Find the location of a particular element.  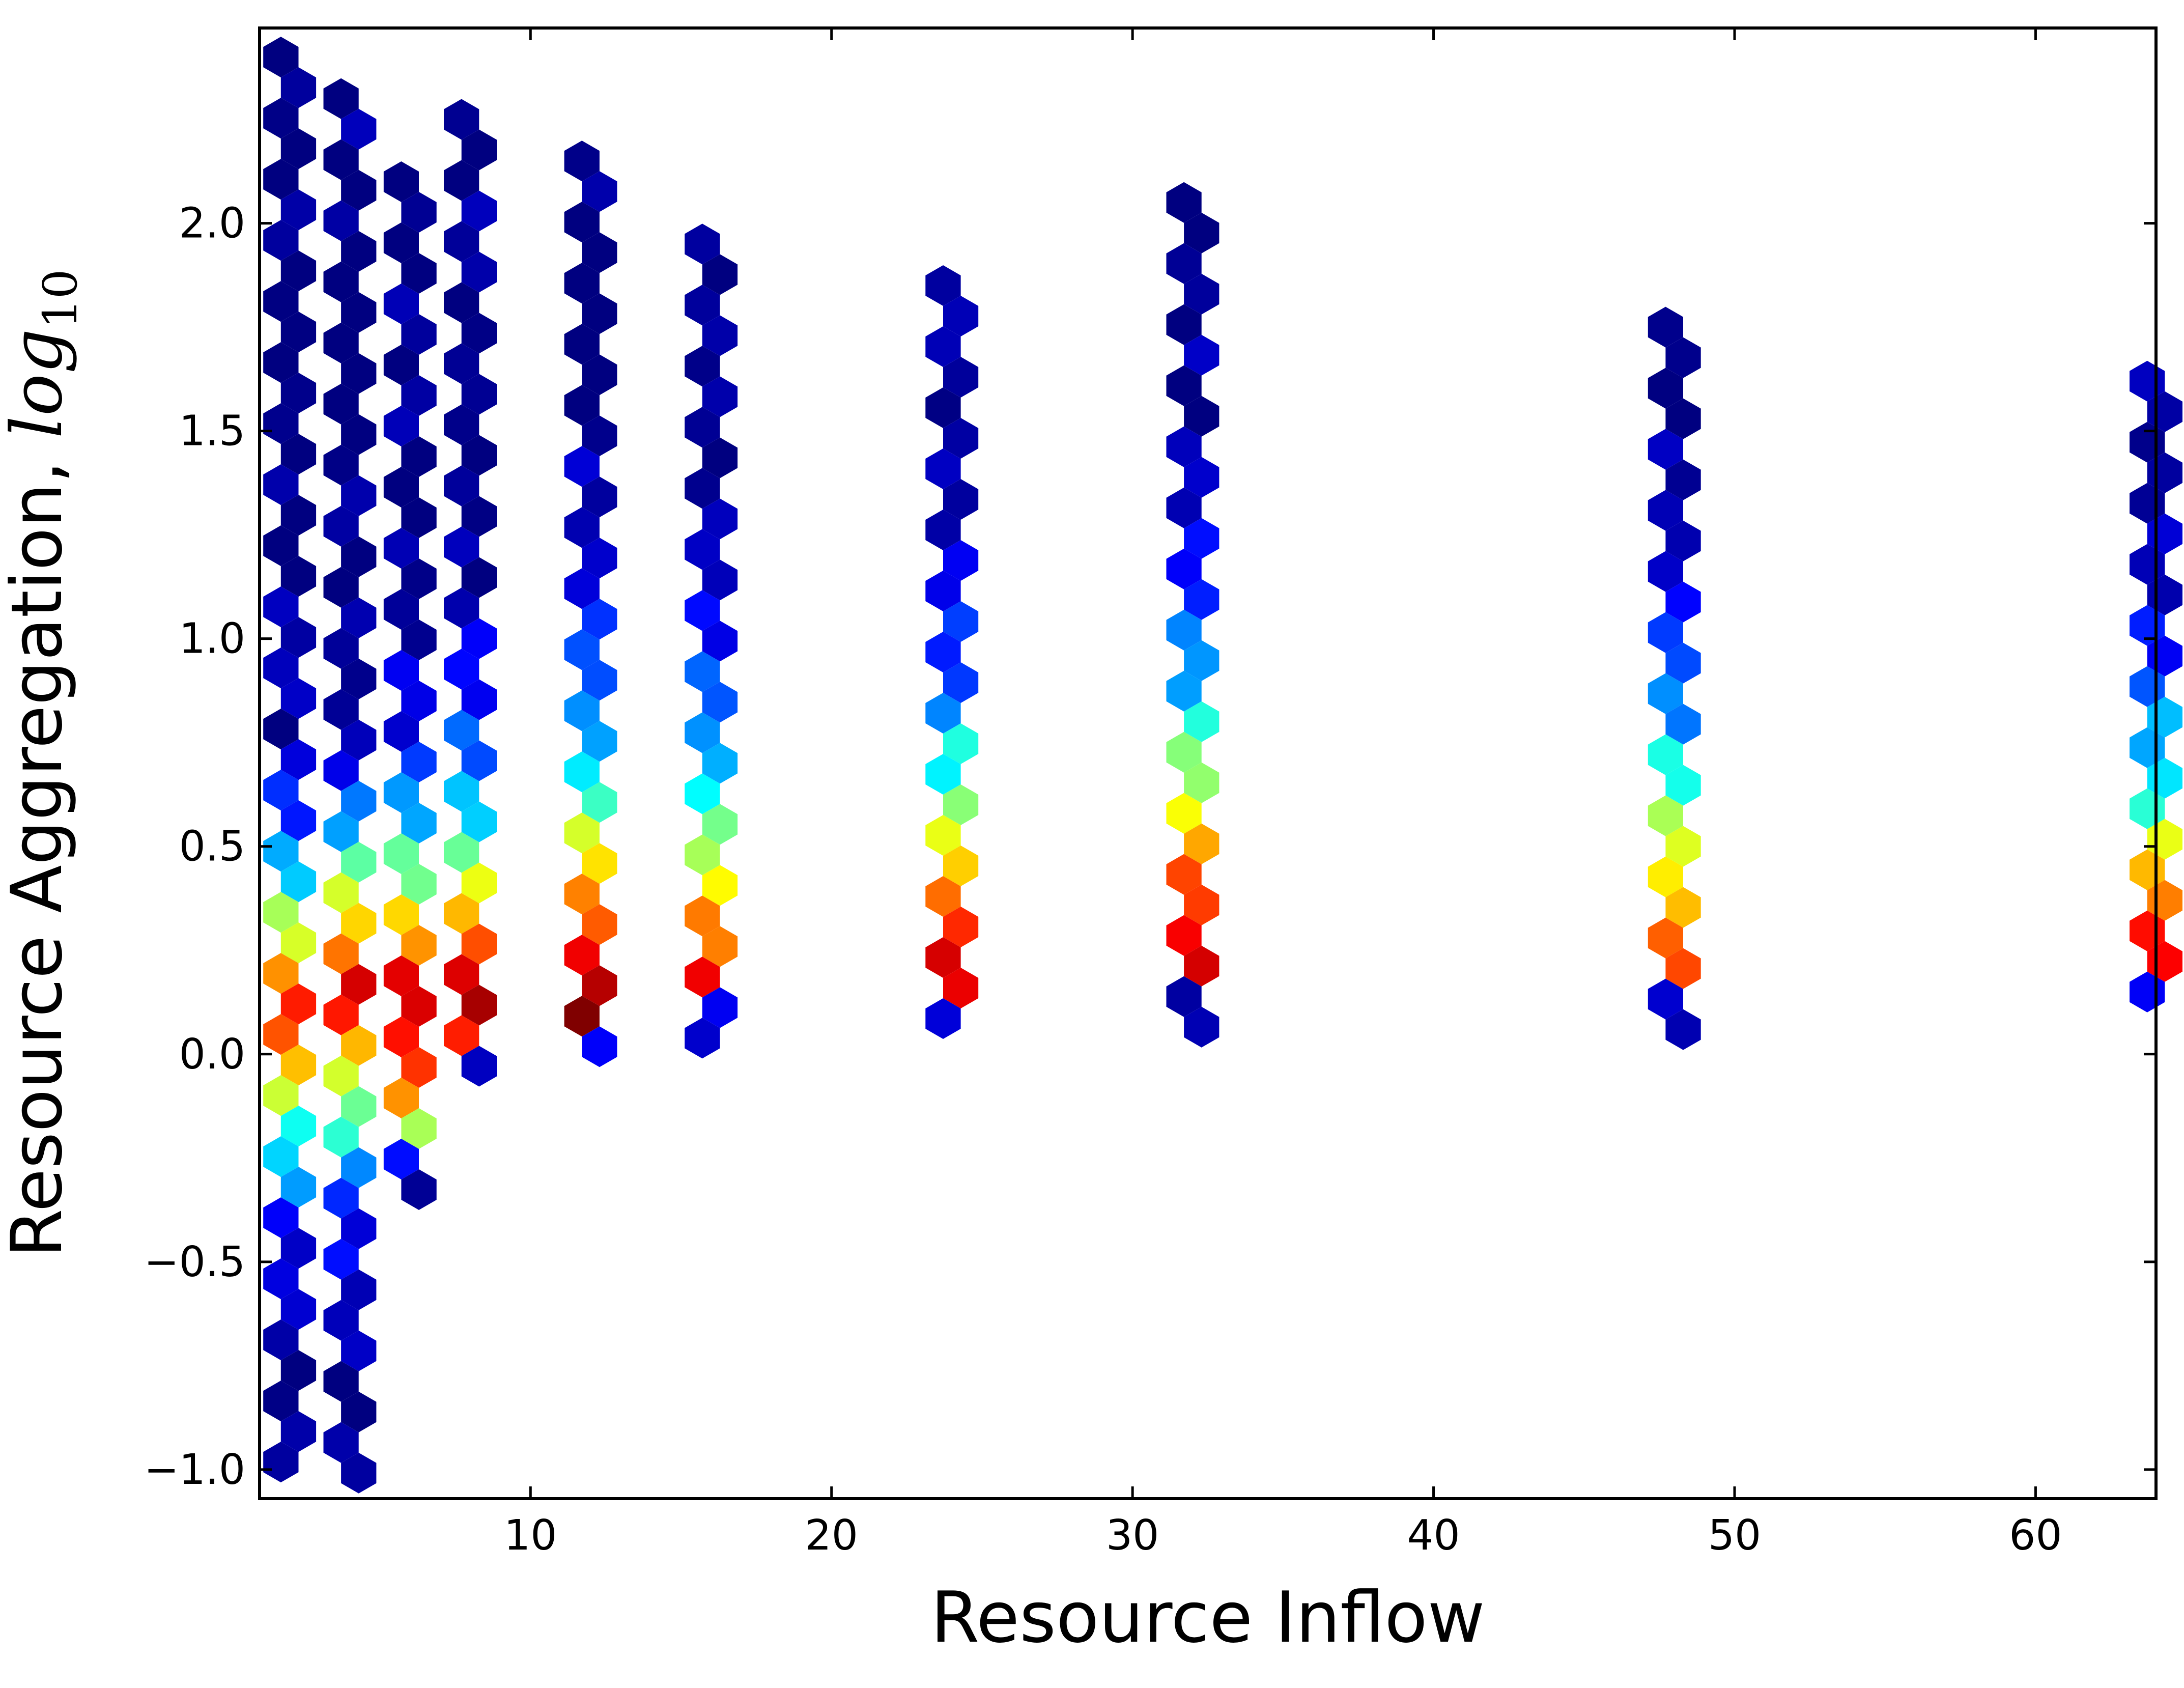

x-axis-label: Resource Inflow is located at coordinates (1207, 1617).